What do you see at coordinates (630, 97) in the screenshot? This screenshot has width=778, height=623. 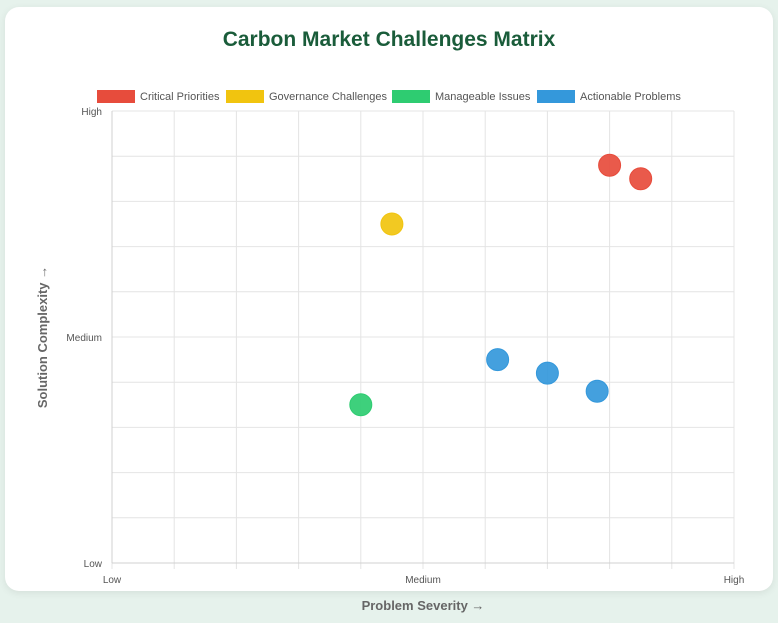 I see `legend-label: Actionable Problems` at bounding box center [630, 97].